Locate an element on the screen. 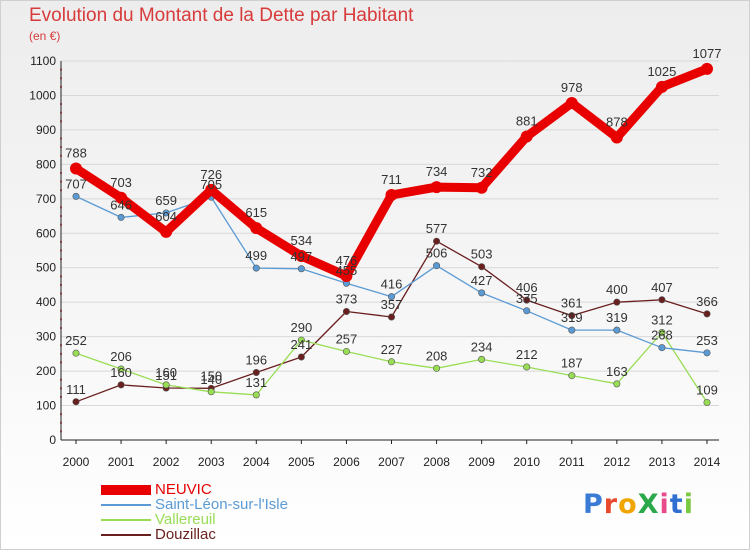  data-label: 705 is located at coordinates (211, 184).